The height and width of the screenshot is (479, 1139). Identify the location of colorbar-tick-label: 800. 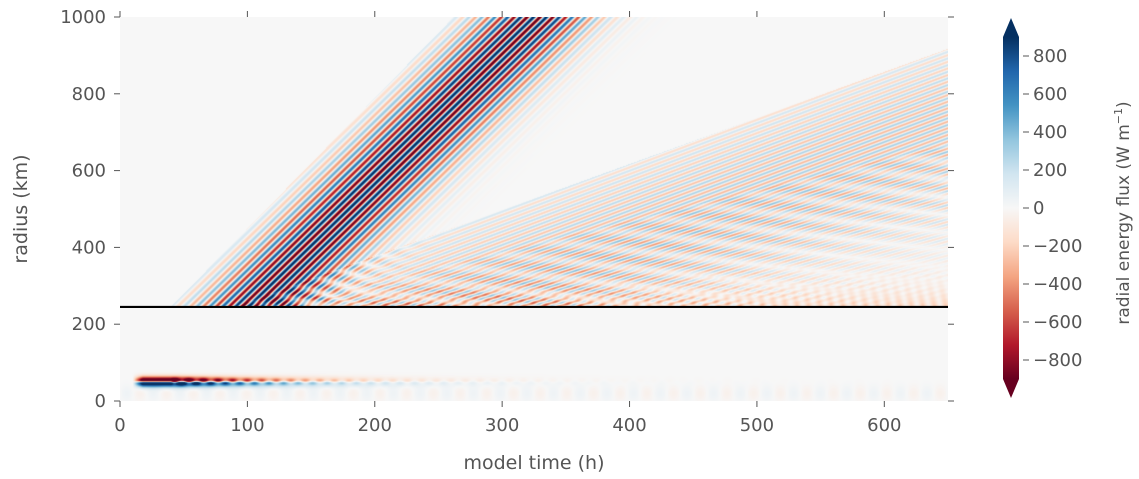
(1050, 56).